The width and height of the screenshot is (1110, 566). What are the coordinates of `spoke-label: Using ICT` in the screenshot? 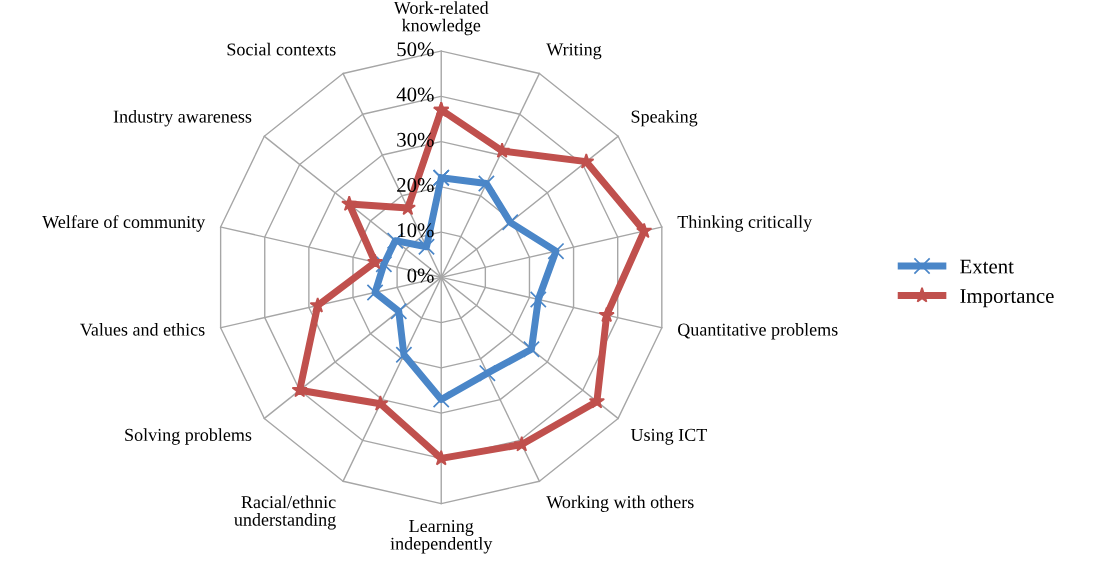 It's located at (668, 436).